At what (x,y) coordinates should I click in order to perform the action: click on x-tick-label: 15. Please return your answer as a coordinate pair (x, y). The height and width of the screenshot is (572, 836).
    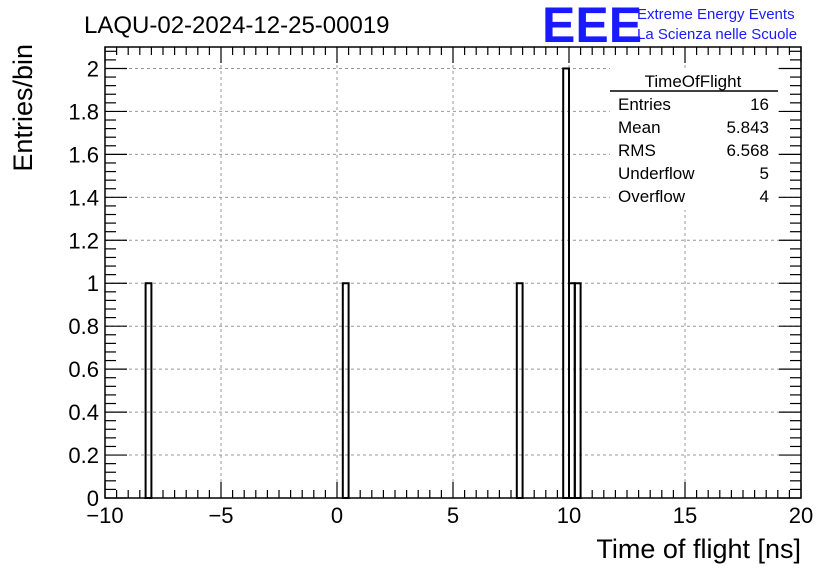
    Looking at the image, I should click on (685, 515).